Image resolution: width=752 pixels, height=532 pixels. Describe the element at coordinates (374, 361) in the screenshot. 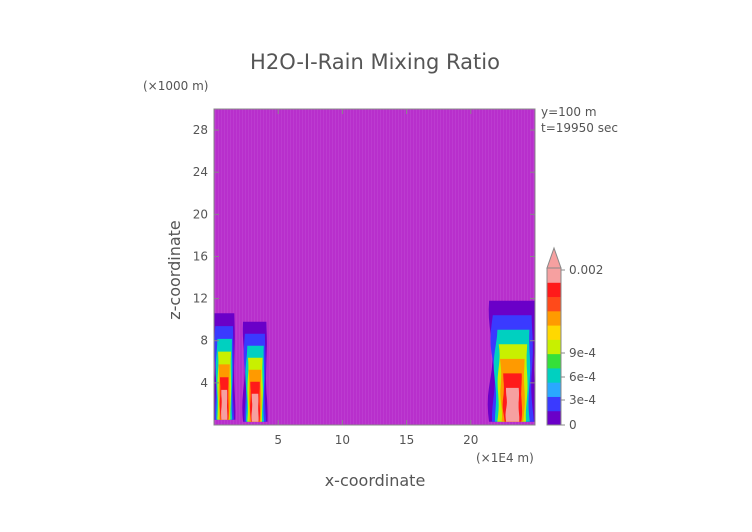

I see `rain-regions` at that location.